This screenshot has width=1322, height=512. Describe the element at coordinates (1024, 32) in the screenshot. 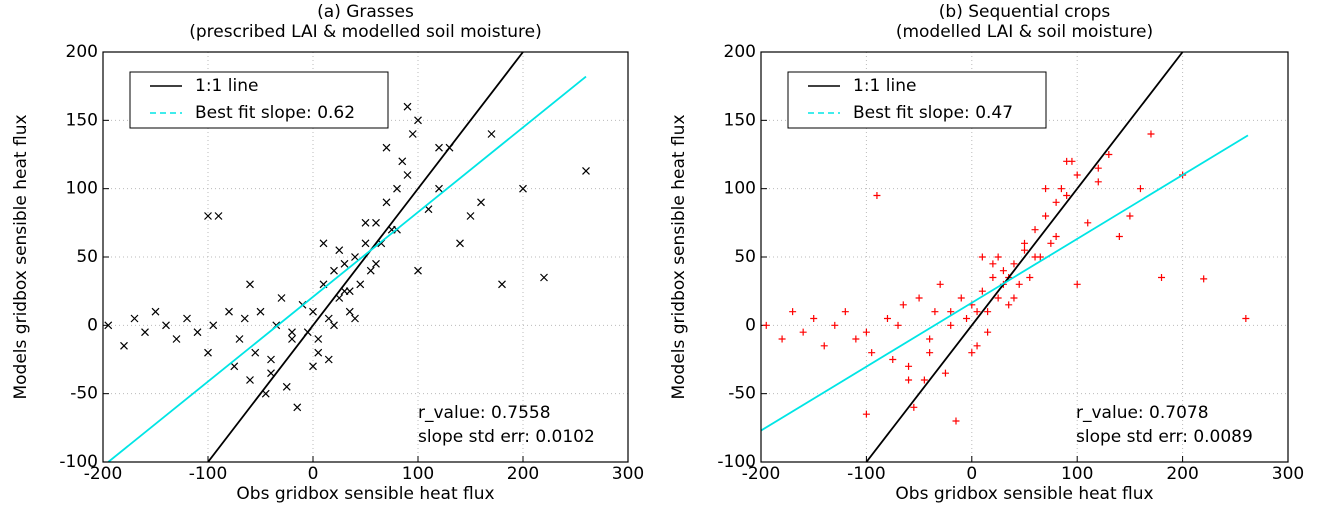

I see `chart-subtitle: (modelled LAI & soil moisture)` at that location.